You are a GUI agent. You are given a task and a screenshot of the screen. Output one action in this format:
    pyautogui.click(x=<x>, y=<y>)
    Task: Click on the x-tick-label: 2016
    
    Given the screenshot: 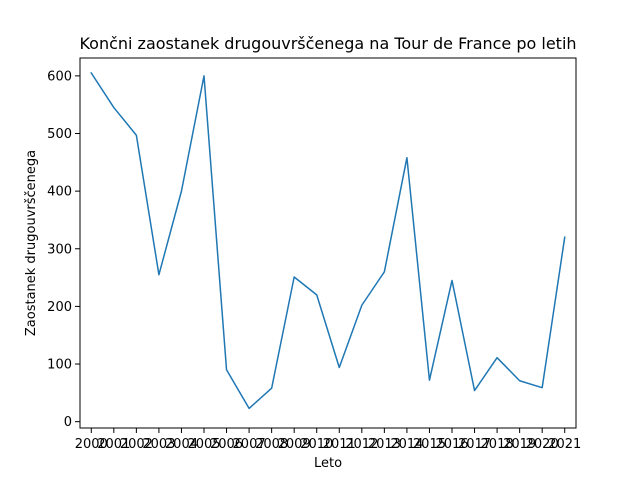 What is the action you would take?
    pyautogui.click(x=451, y=444)
    